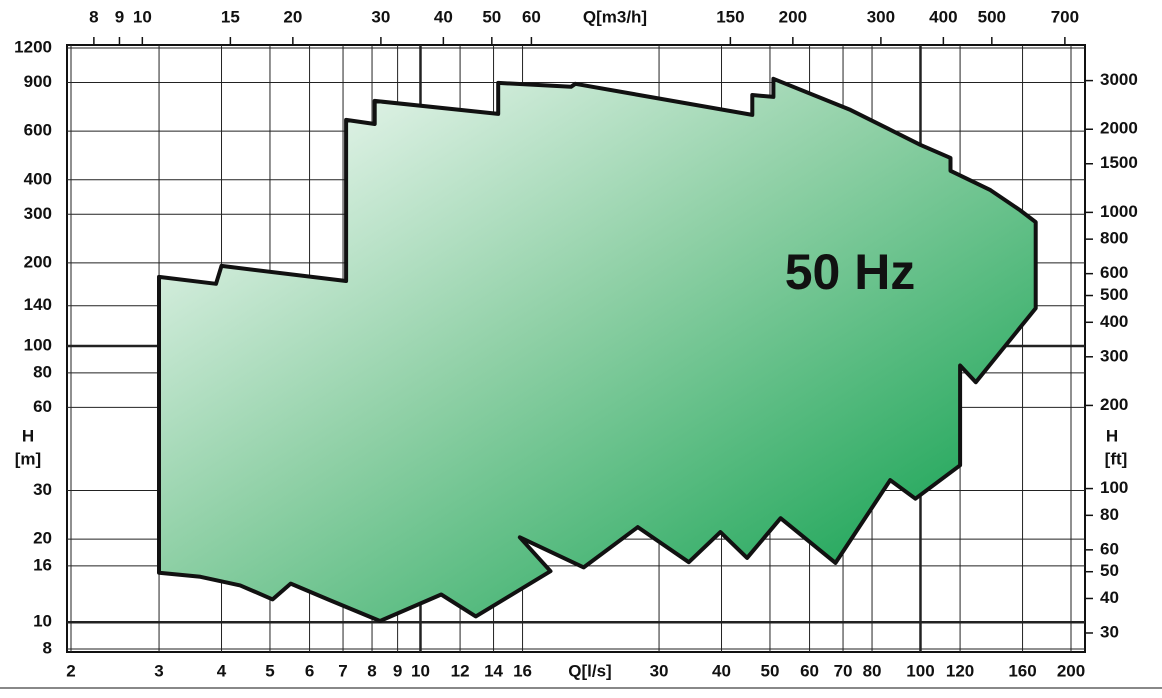  Describe the element at coordinates (522, 670) in the screenshot. I see `x-tick-label: 16` at that location.